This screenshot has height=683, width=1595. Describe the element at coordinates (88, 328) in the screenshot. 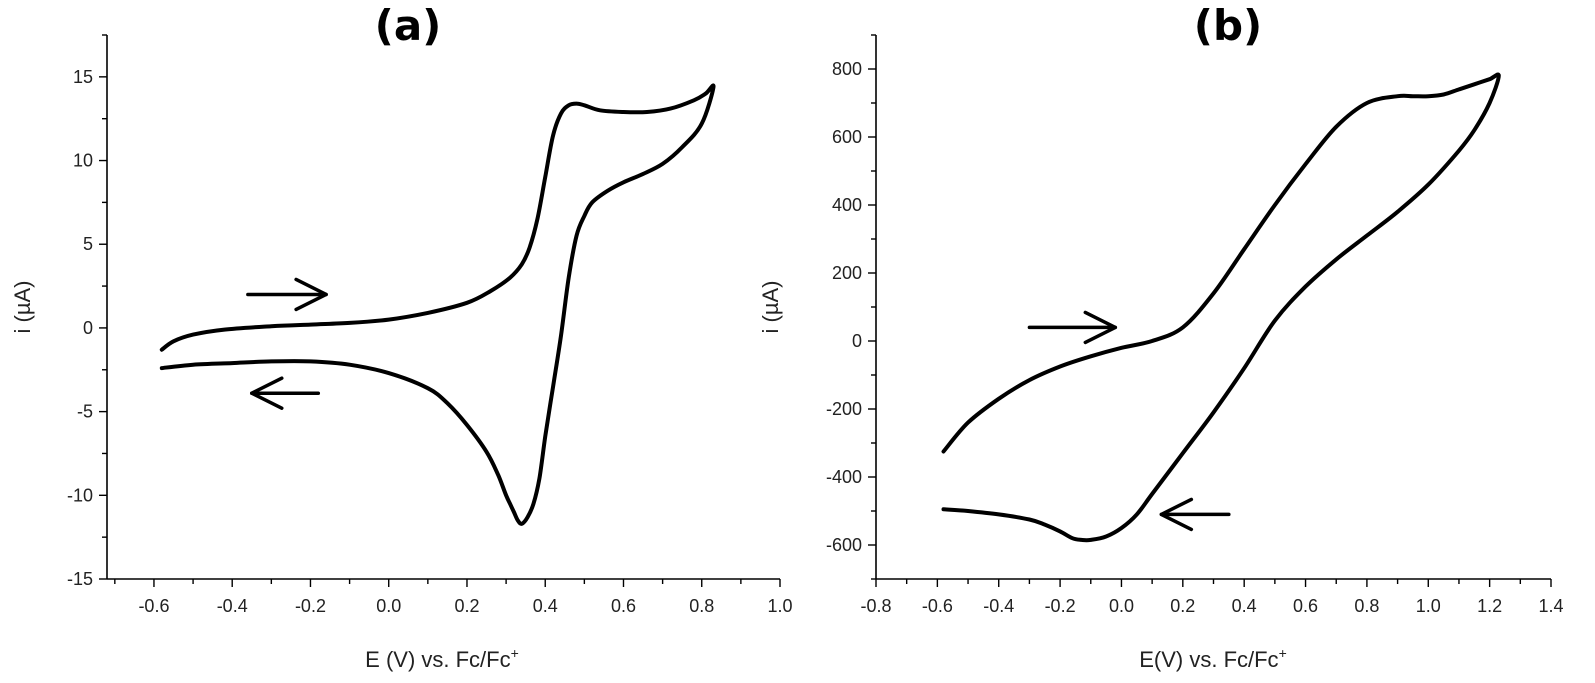

I see `panel-a-y-tick-label: 0` at that location.